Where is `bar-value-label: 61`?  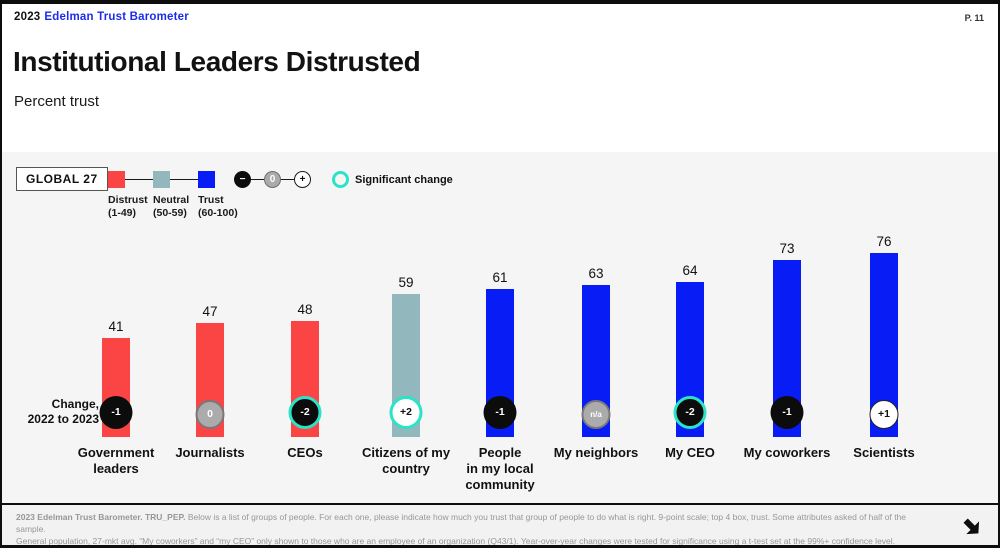 bar-value-label: 61 is located at coordinates (500, 277).